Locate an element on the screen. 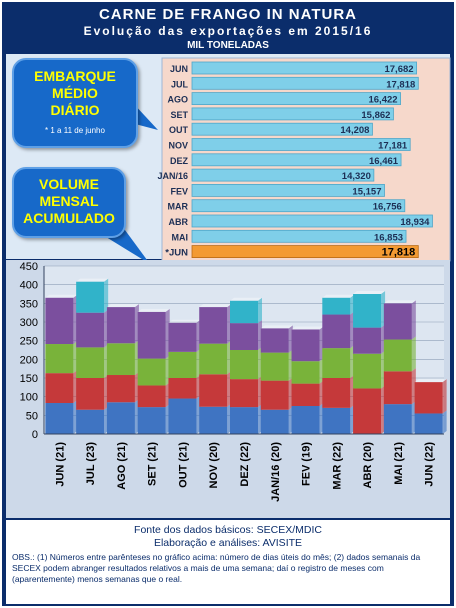  daily-bar-category-label: JAN/16 is located at coordinates (172, 176).